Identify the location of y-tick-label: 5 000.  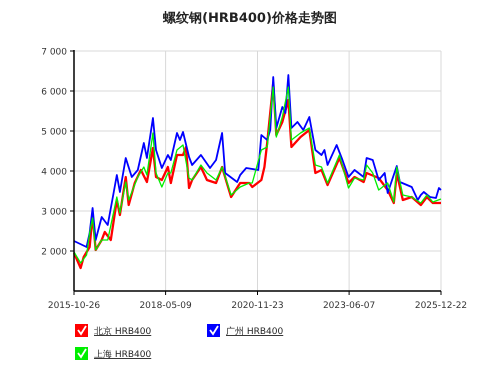
(54, 133).